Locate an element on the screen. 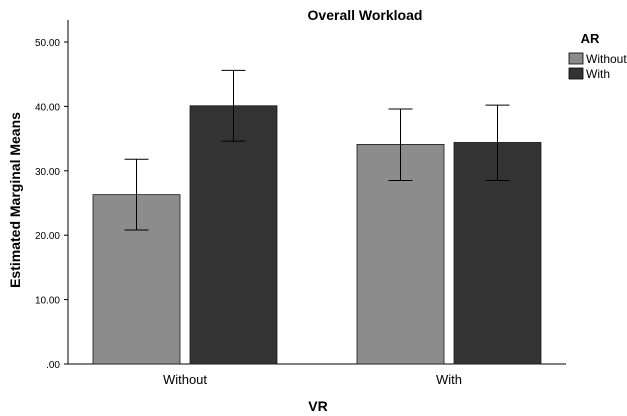  chart-title: Overall Workload is located at coordinates (365, 15).